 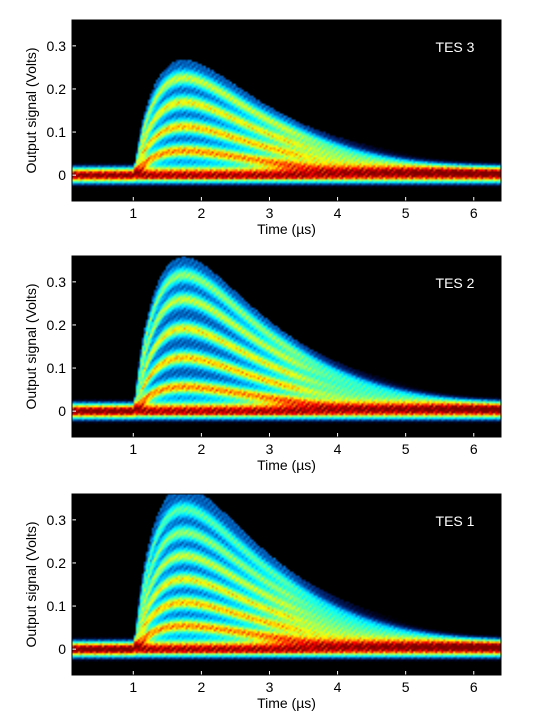 I want to click on panel-label: TES 1, so click(x=455, y=521).